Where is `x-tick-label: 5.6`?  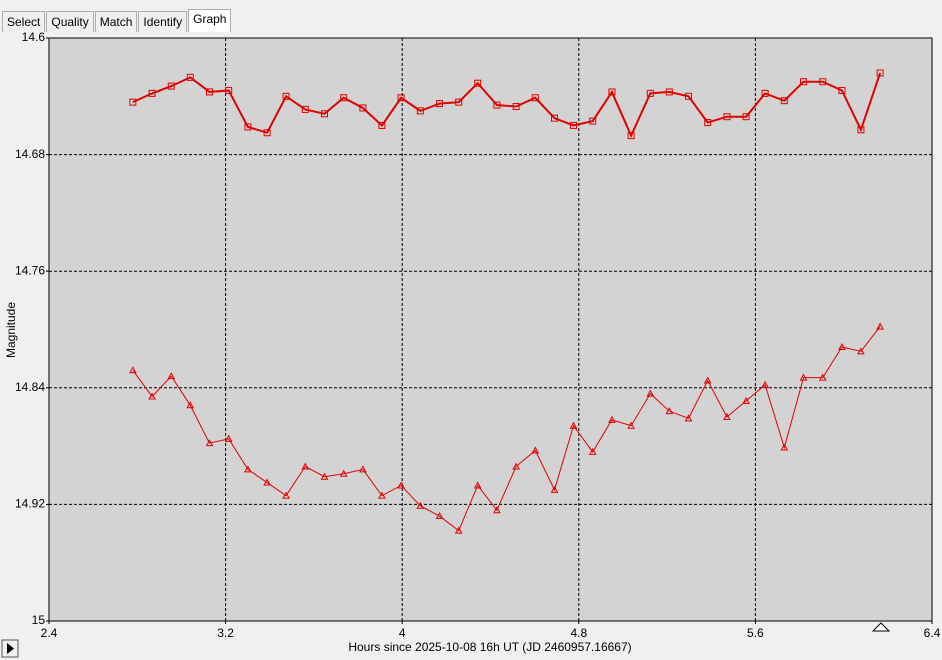 x-tick-label: 5.6 is located at coordinates (755, 633).